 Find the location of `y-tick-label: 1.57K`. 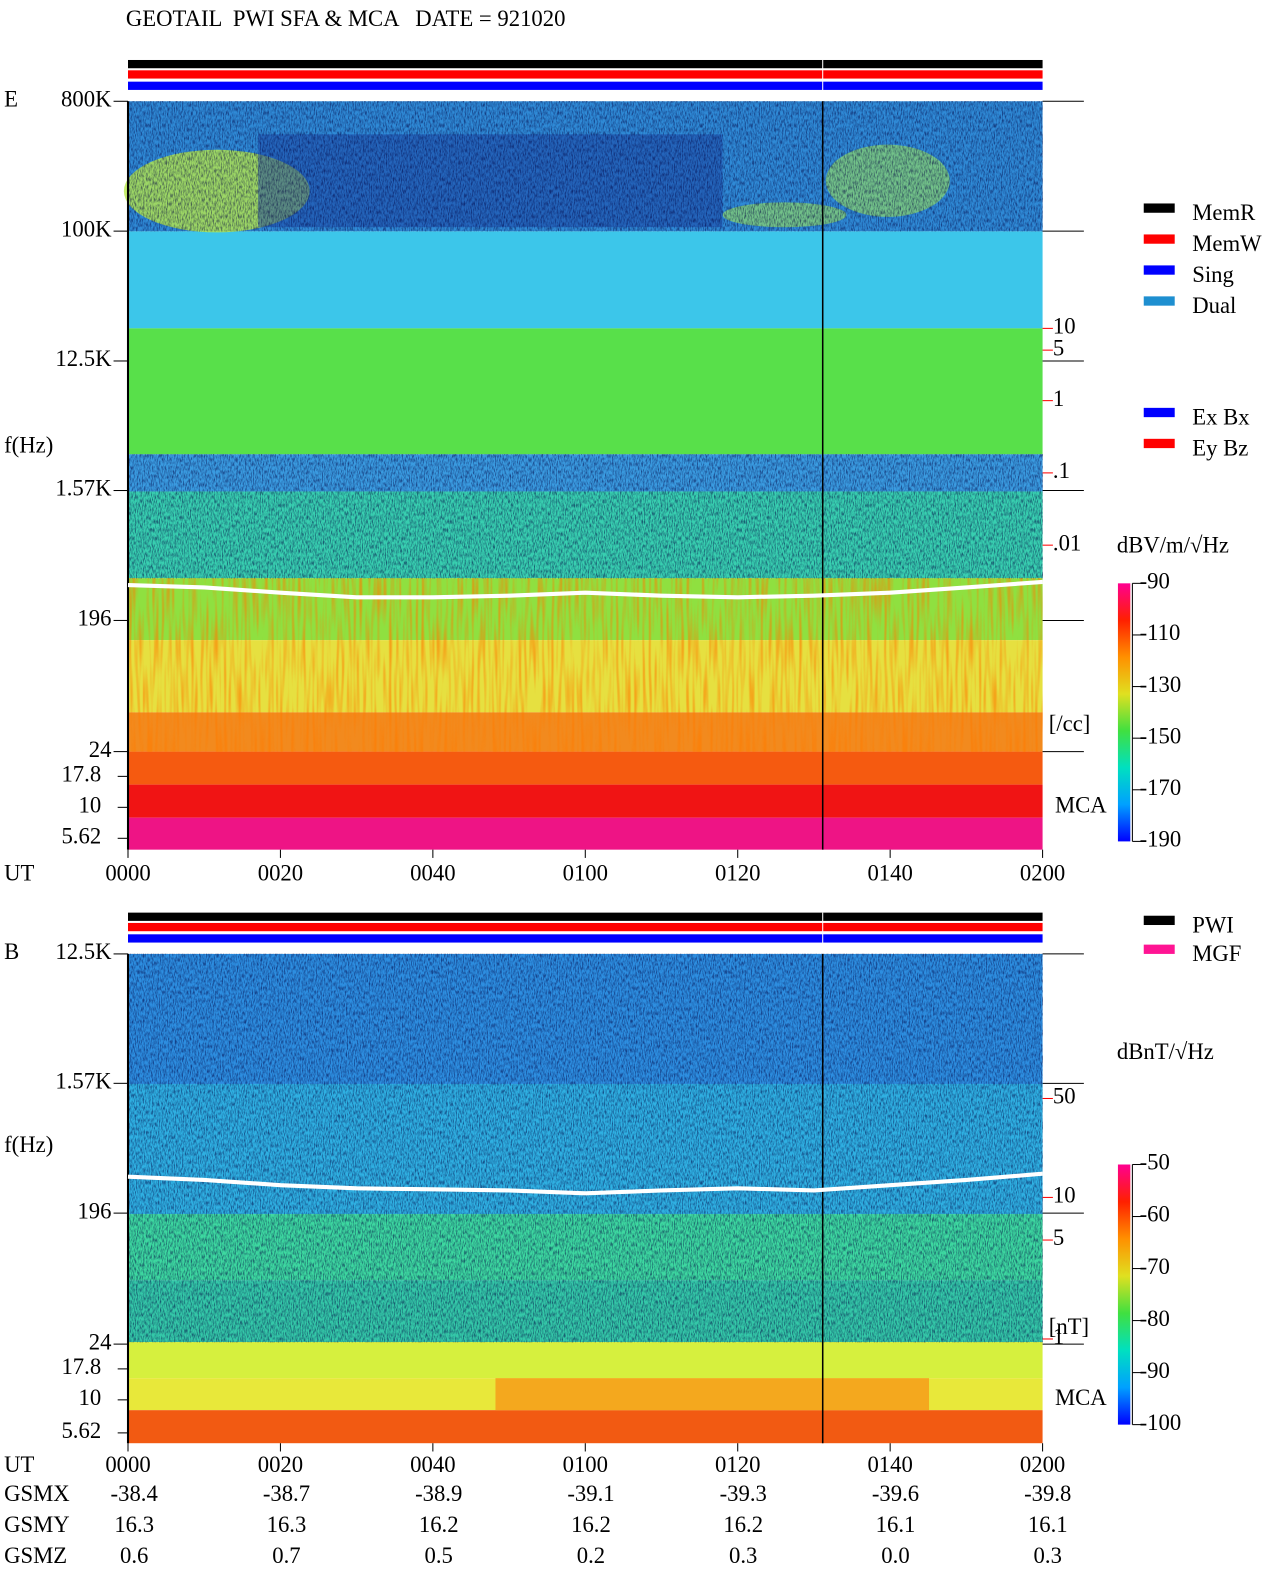

y-tick-label: 1.57K is located at coordinates (83, 1081).